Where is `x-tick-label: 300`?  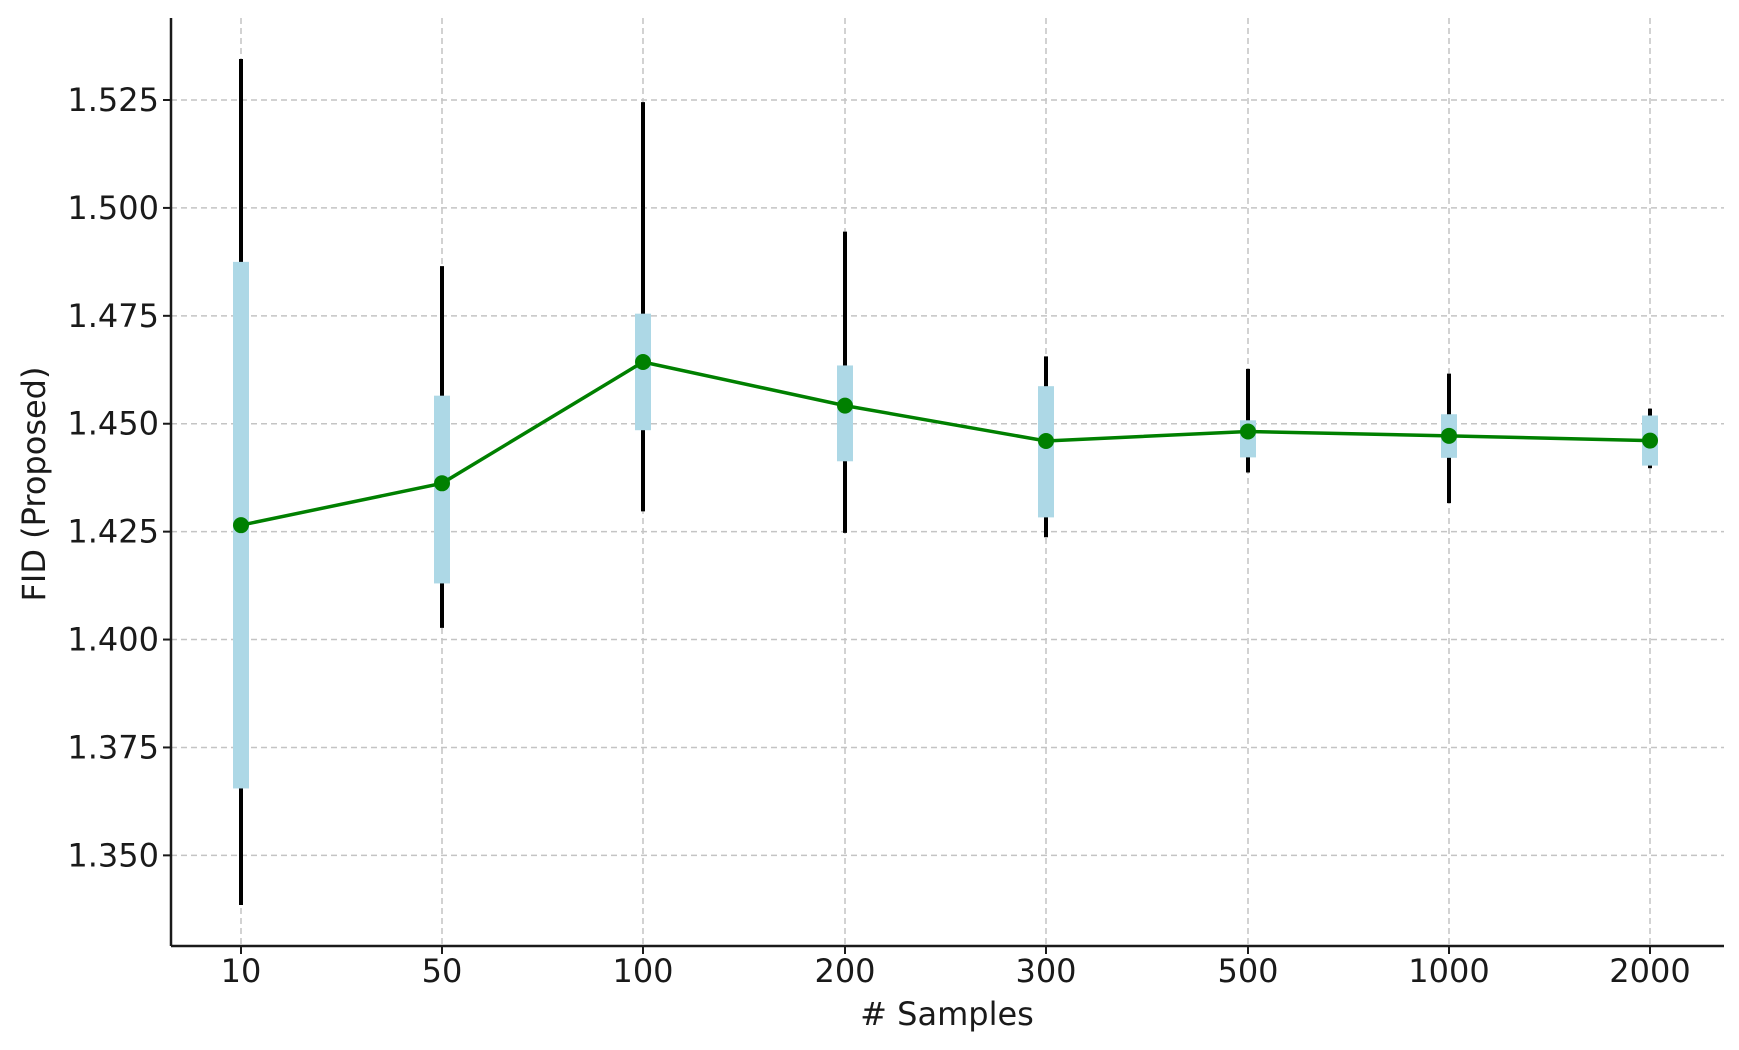
x-tick-label: 300 is located at coordinates (1045, 971).